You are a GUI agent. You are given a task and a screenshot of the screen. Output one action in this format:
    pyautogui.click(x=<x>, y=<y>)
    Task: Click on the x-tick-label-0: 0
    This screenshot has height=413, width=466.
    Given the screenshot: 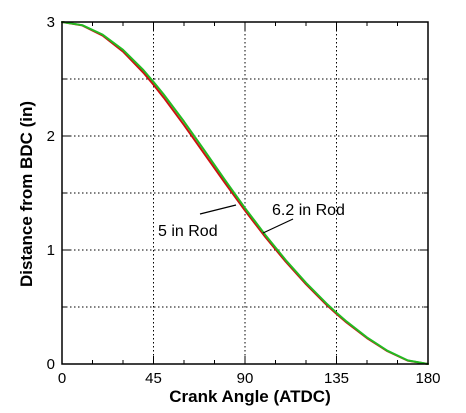 What is the action you would take?
    pyautogui.click(x=62, y=378)
    